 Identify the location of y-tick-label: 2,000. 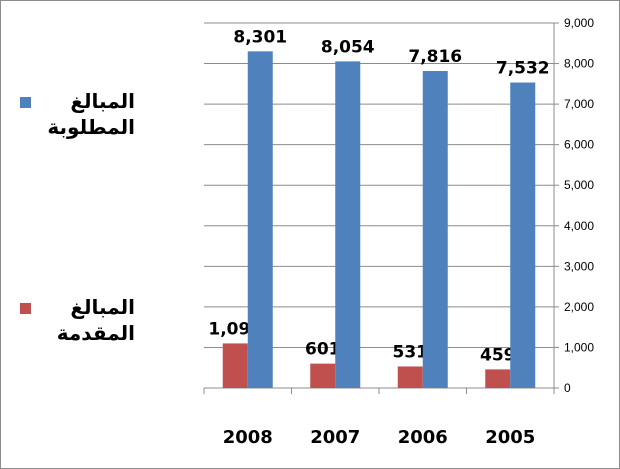
(579, 307).